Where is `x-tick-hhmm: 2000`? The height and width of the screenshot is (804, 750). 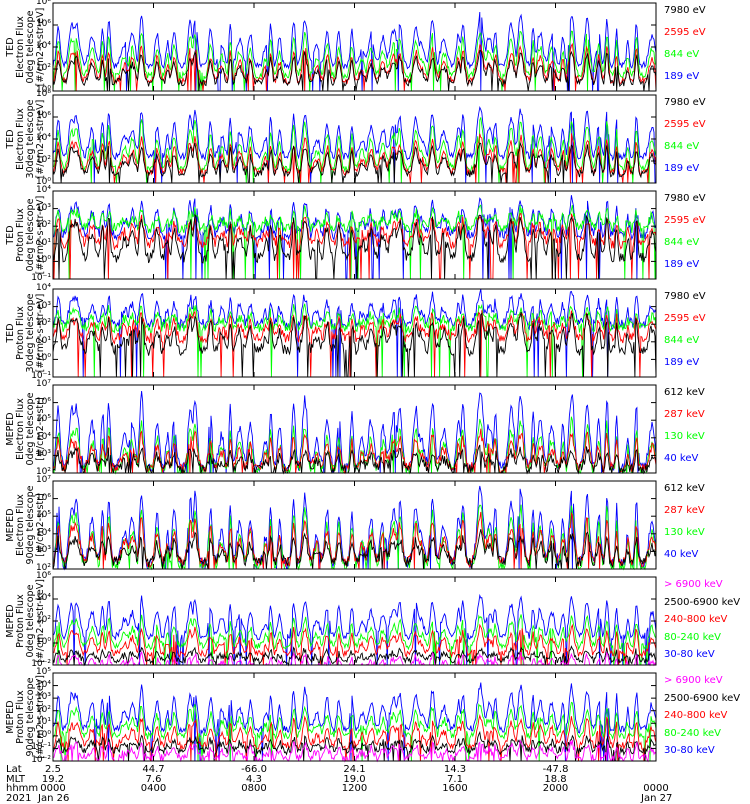 x-tick-hhmm: 2000 is located at coordinates (555, 788).